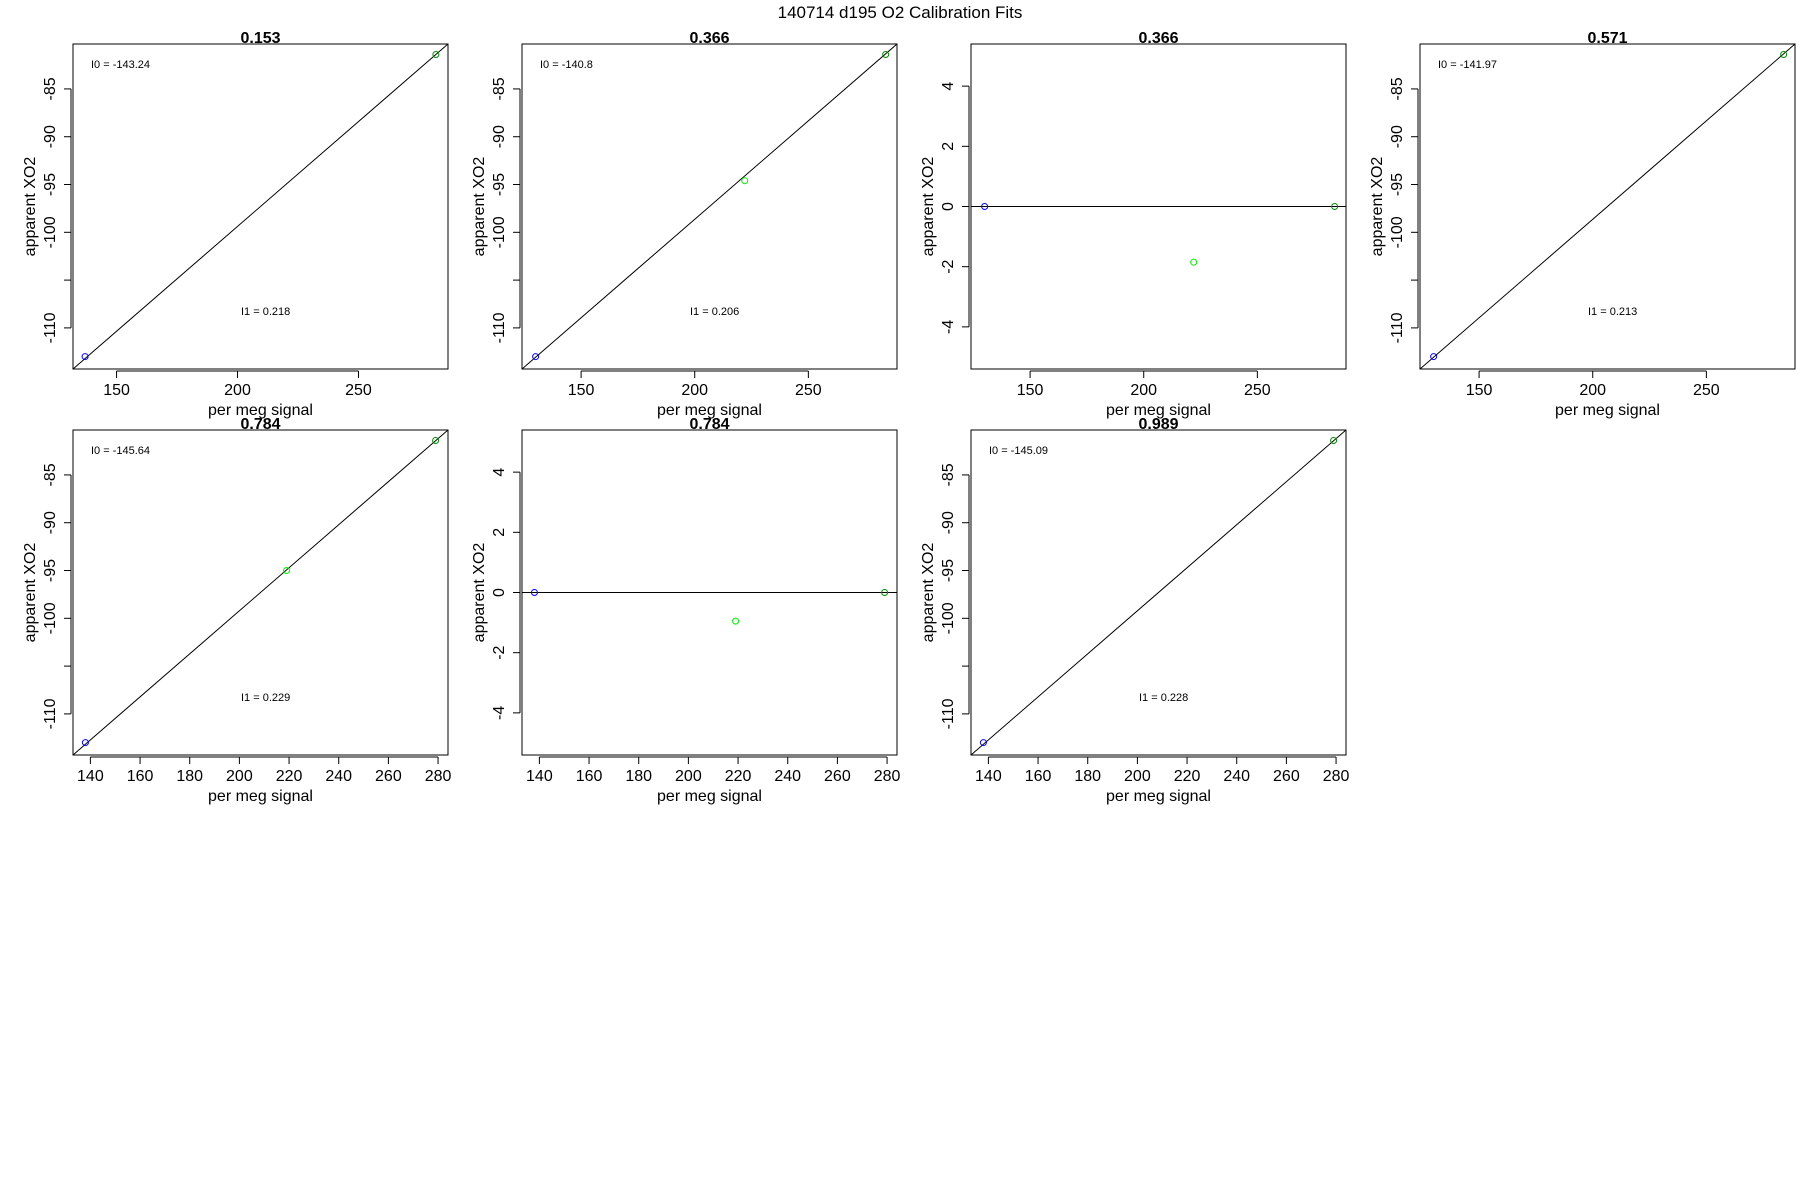 Image resolution: width=1800 pixels, height=1200 pixels. What do you see at coordinates (1018, 451) in the screenshot?
I see `intercept-annotation: I0 = -145.09` at bounding box center [1018, 451].